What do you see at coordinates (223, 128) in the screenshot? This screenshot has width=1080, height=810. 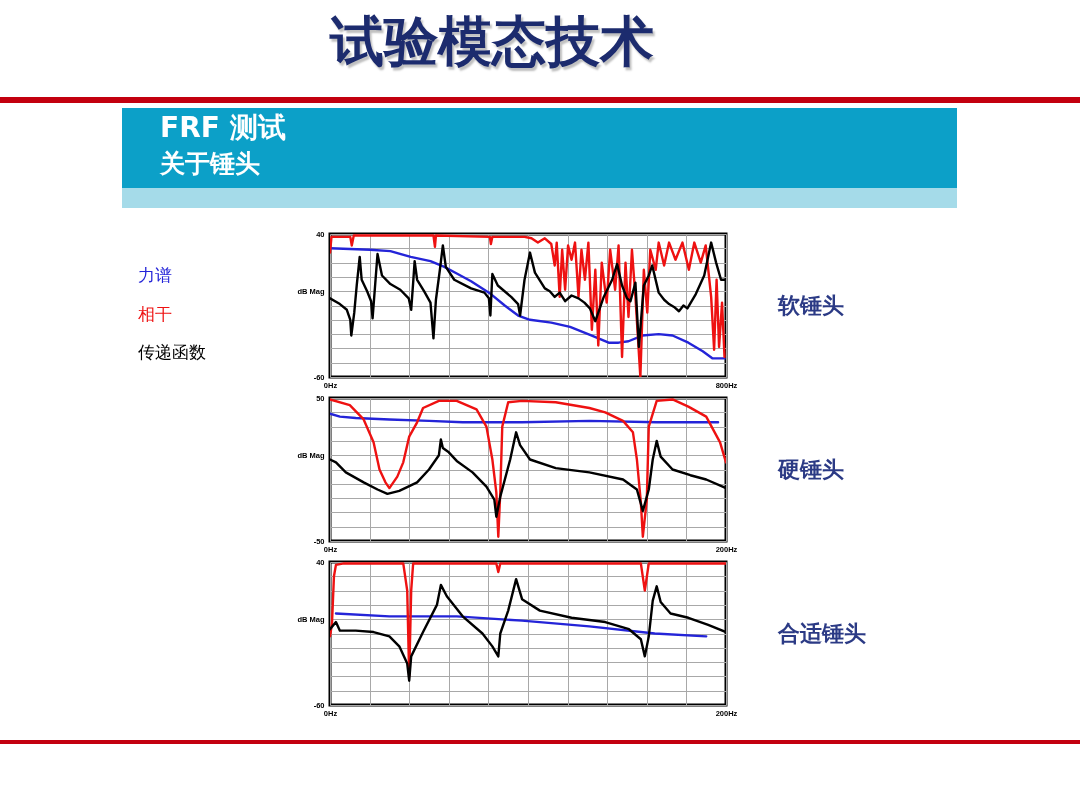 I see `text: FRF 测试` at bounding box center [223, 128].